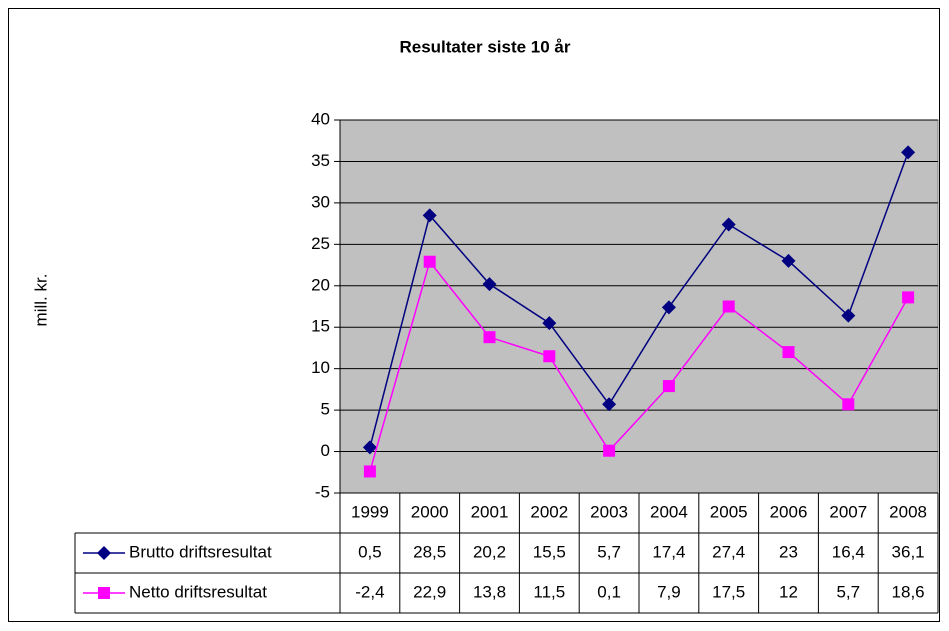 This screenshot has width=949, height=631. I want to click on table-value: -2,4, so click(369, 591).